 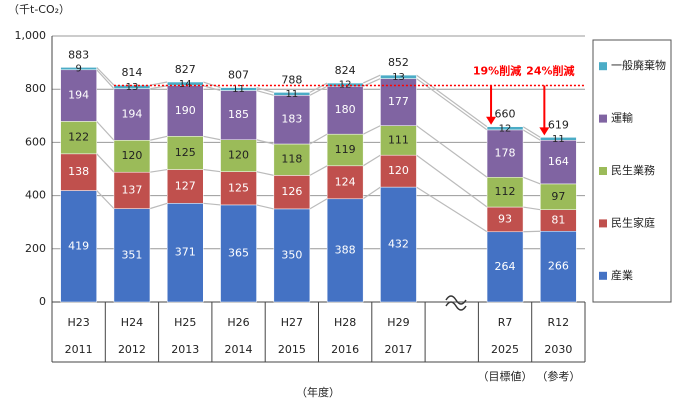 What do you see at coordinates (291, 119) in the screenshot?
I see `segment-label: 183` at bounding box center [291, 119].